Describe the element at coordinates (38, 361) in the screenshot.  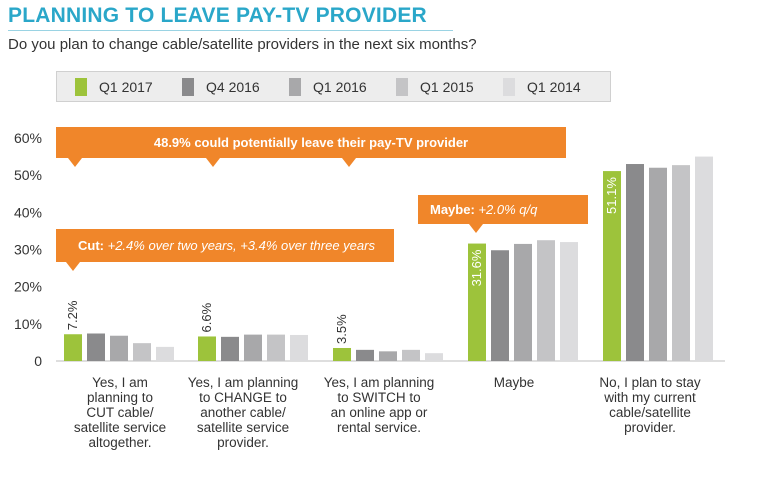
I see `y-tick-label: 0` at that location.